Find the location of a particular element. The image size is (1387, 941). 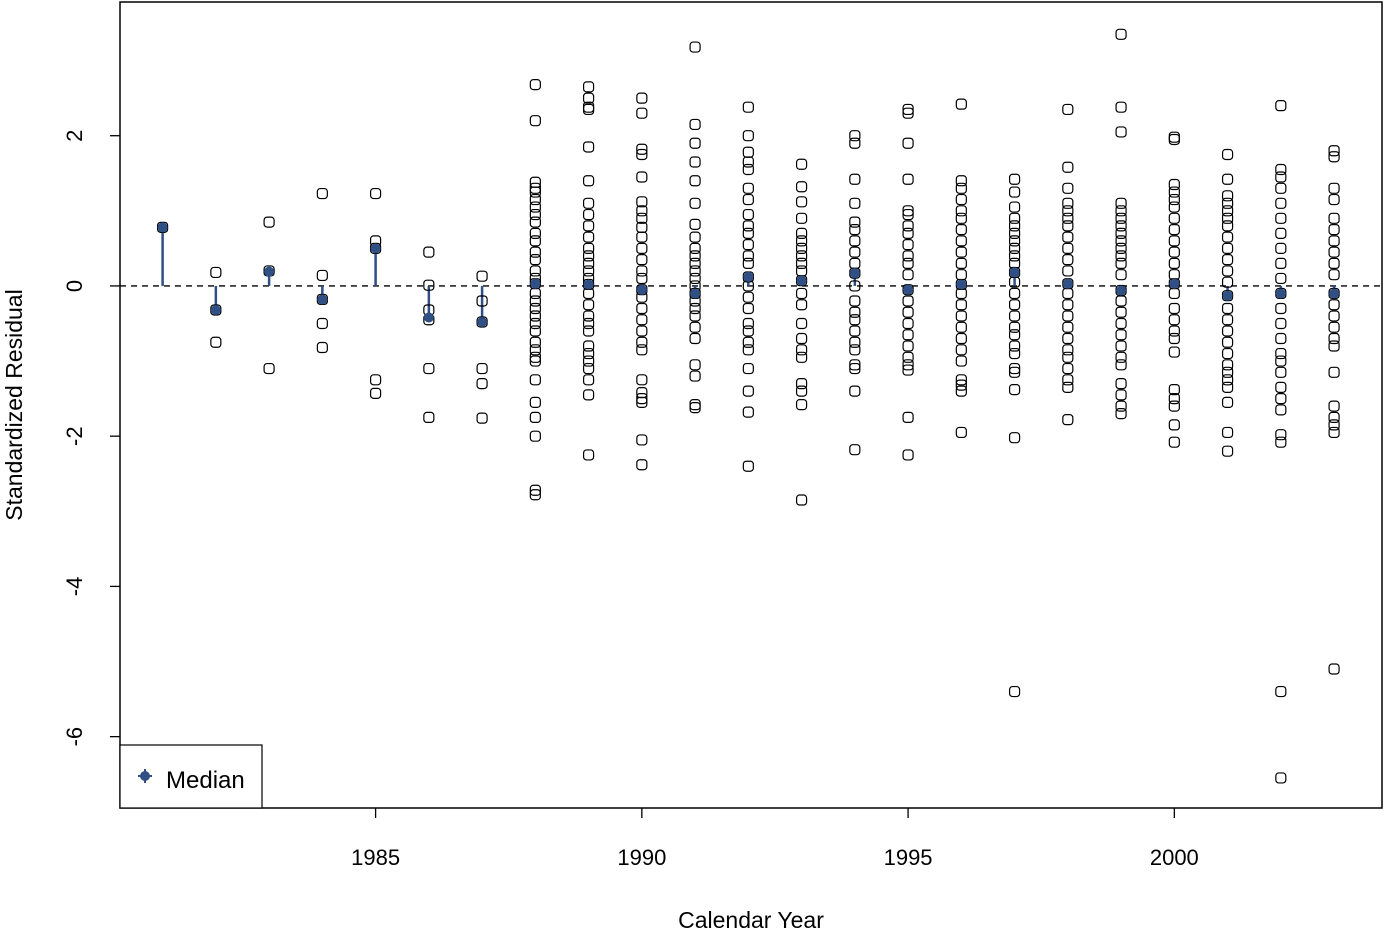

x-tick-label: 1995 is located at coordinates (908, 857).